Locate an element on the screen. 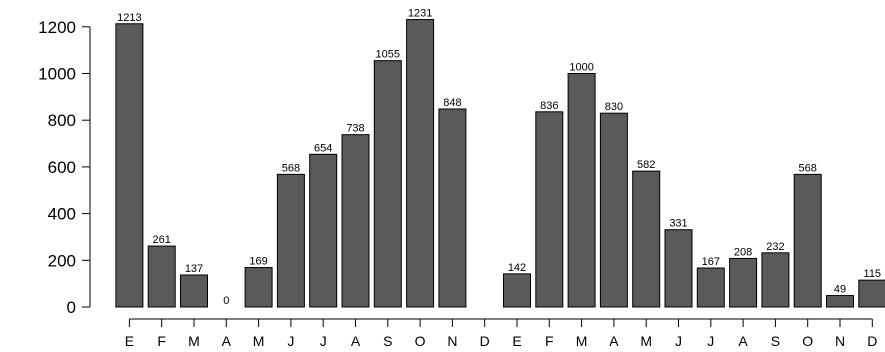 This screenshot has height=352, width=885. y-tick-label: 1000 is located at coordinates (57, 74).